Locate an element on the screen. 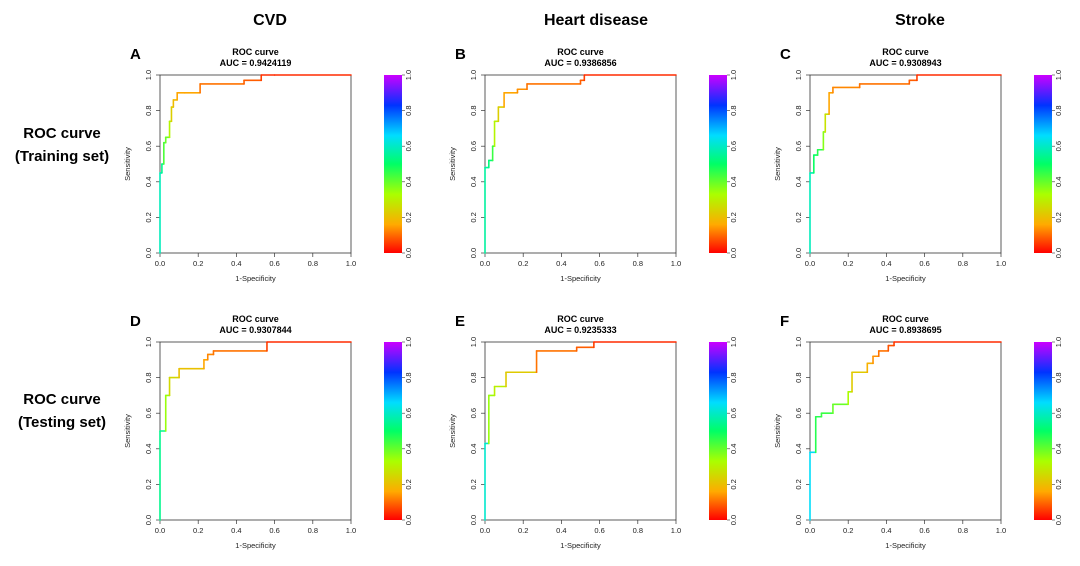 This screenshot has height=566, width=1080. colorbar-tick-label-a-2: 0.4 is located at coordinates (408, 182).